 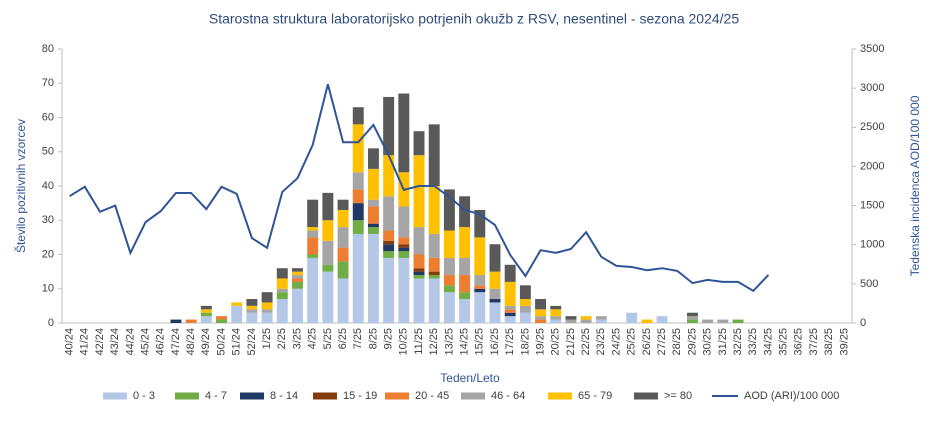 I want to click on legend-label: 0 - 3, so click(x=144, y=396).